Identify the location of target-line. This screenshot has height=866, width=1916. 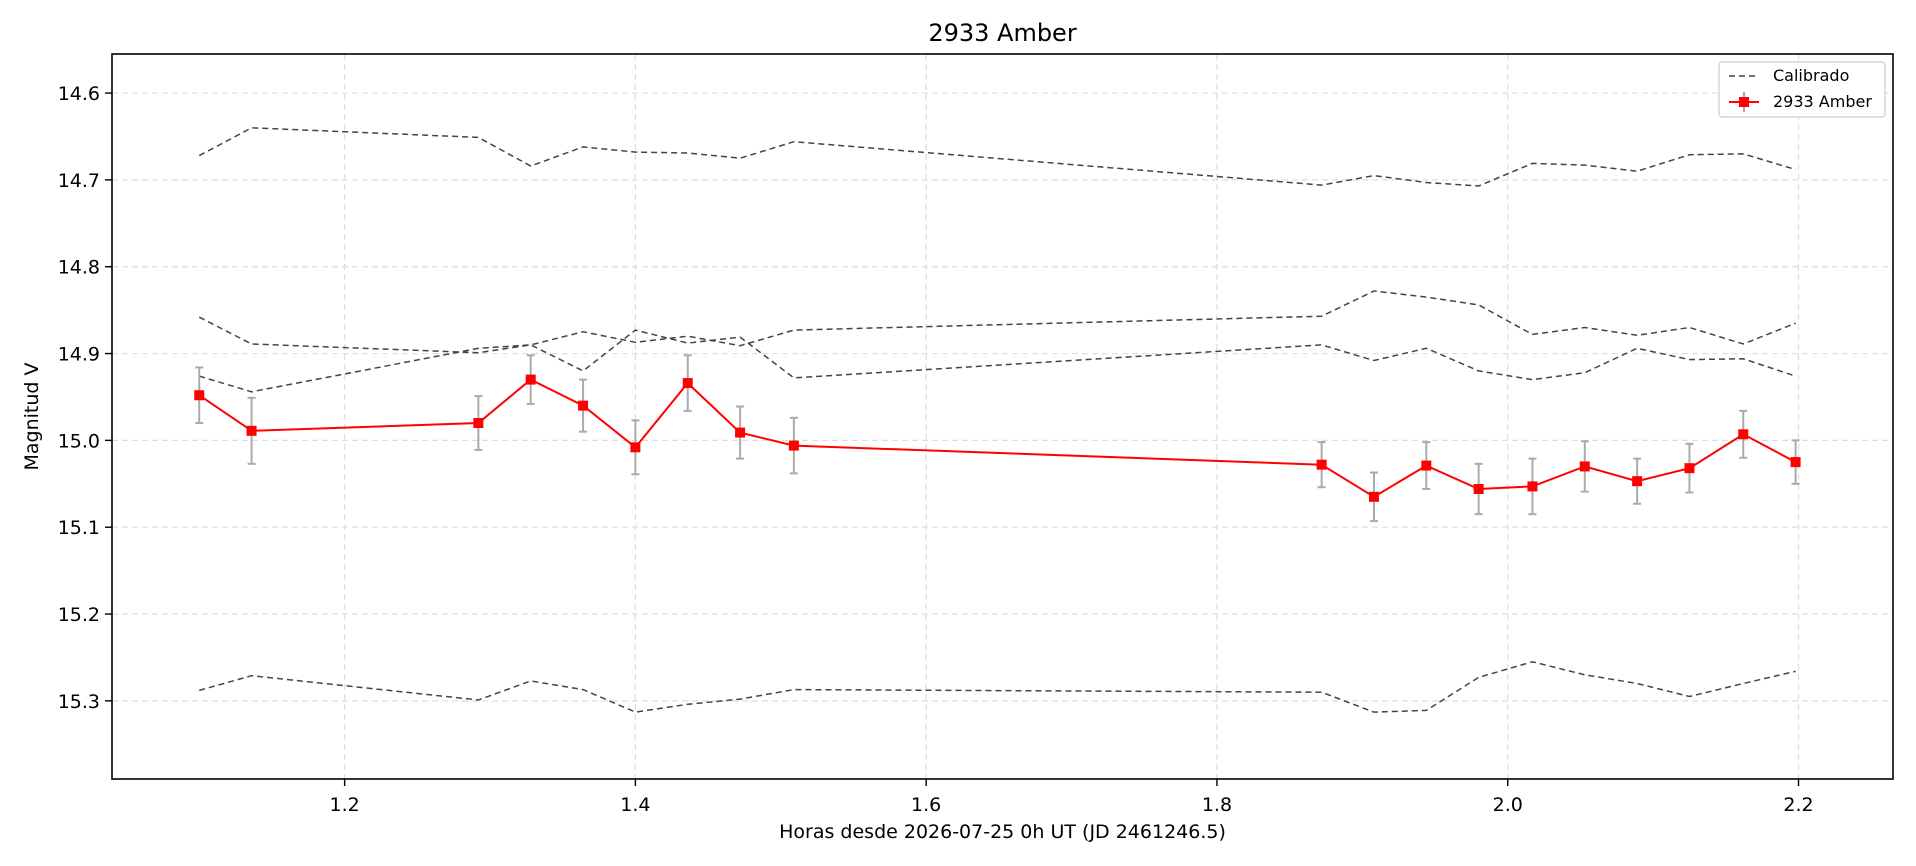
(997, 438).